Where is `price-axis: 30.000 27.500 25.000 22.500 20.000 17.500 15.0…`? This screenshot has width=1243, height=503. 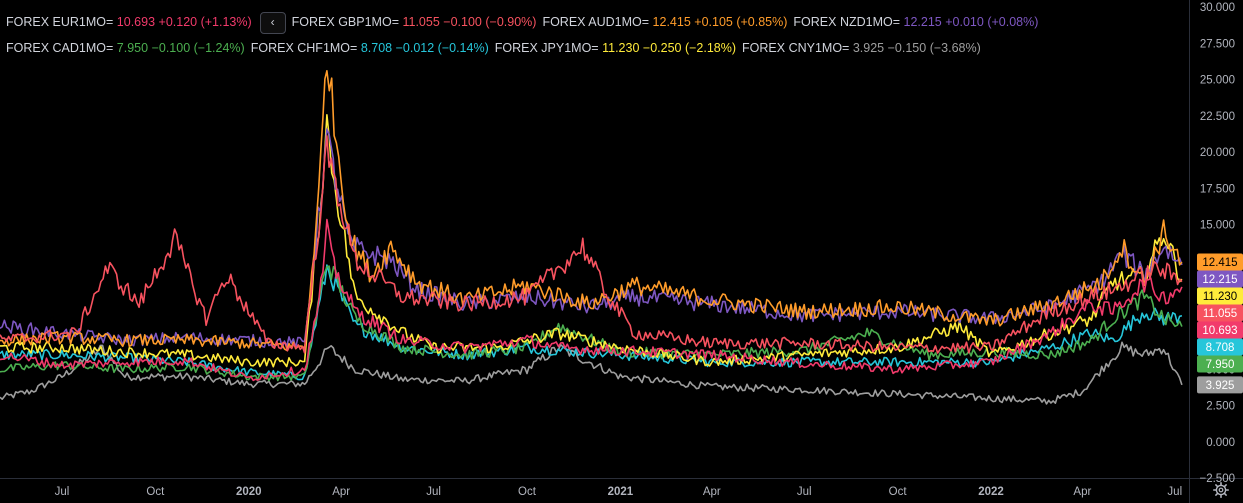
price-axis: 30.000 27.500 25.000 22.500 20.000 17.500 15.0… is located at coordinates (1218, 243).